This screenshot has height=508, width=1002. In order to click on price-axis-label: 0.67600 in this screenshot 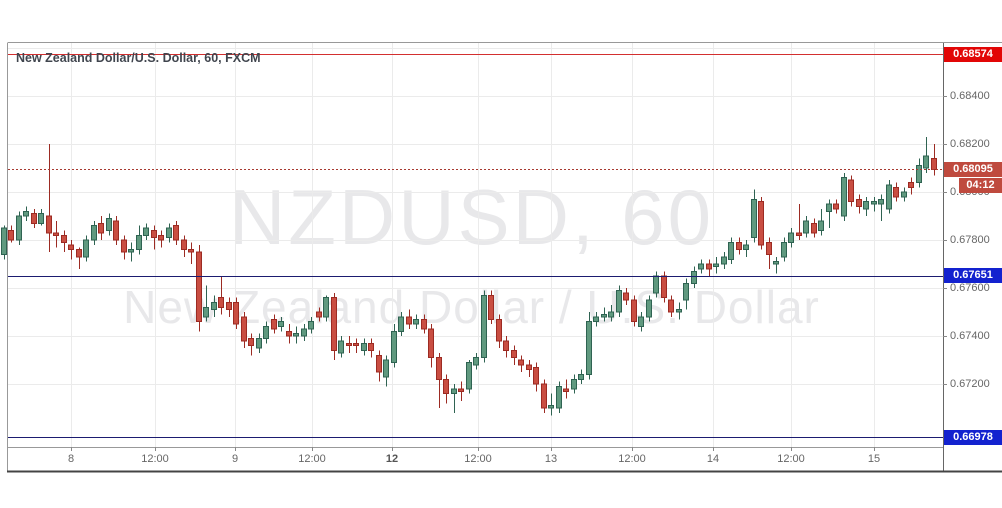, I will do `click(970, 288)`.